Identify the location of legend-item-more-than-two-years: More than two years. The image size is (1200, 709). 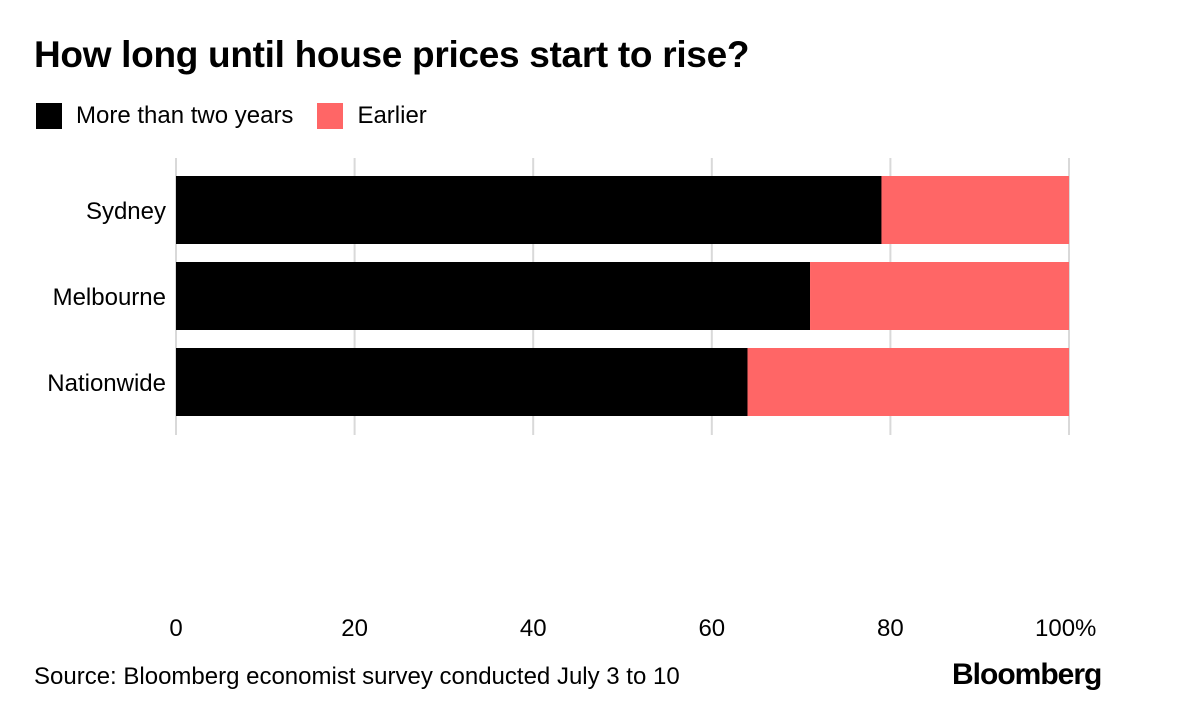
(164, 116).